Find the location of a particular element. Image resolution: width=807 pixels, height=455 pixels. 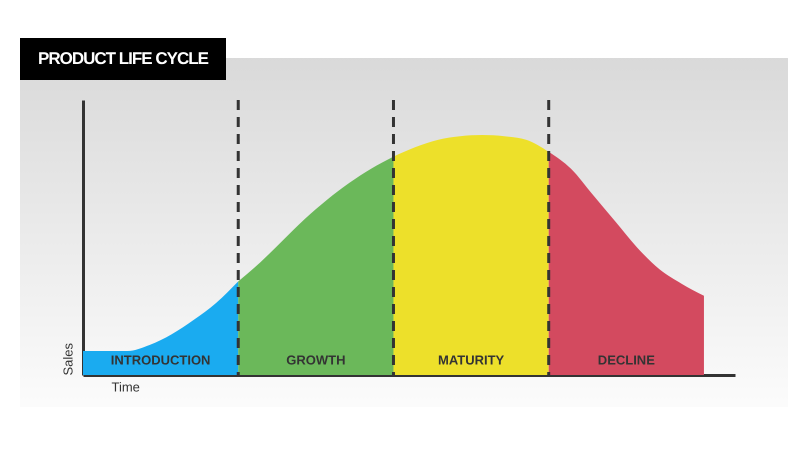

series-label: DECLINE is located at coordinates (627, 360).